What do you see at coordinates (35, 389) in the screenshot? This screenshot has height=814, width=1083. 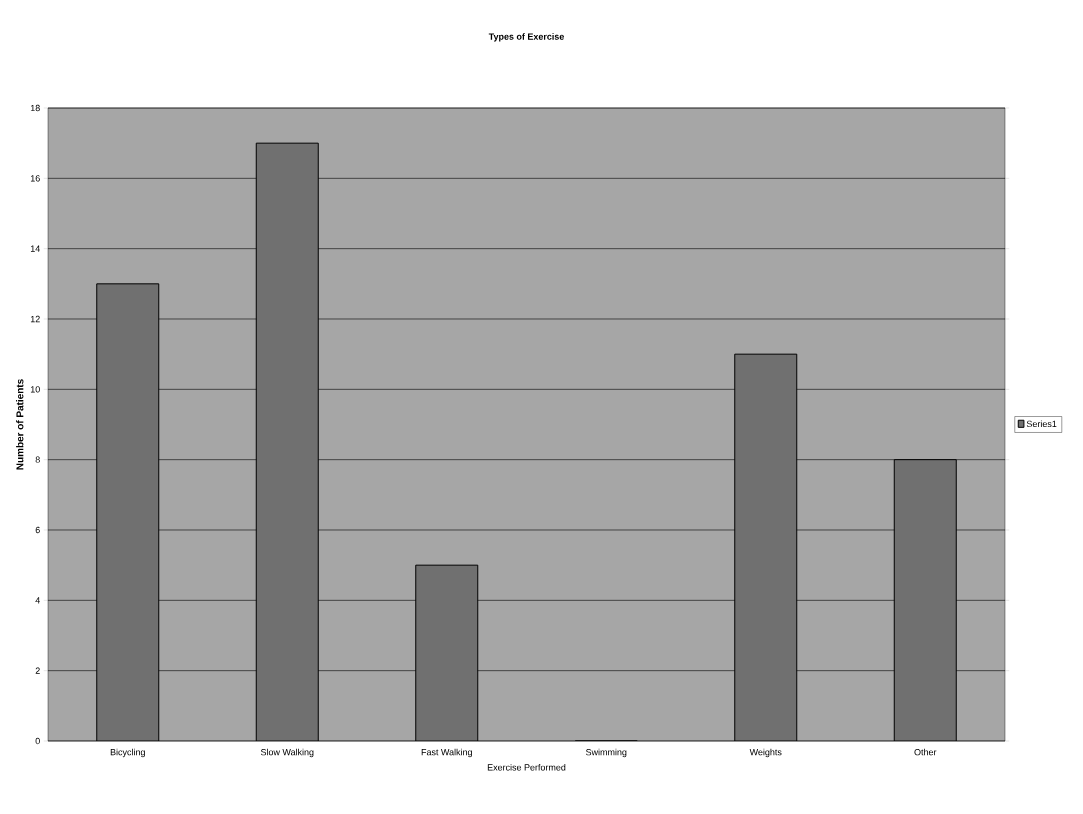 I see `y-tick-label: 10` at bounding box center [35, 389].